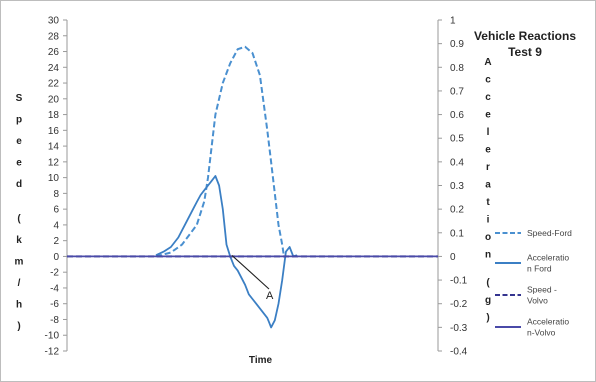 The width and height of the screenshot is (596, 382). What do you see at coordinates (270, 296) in the screenshot?
I see `annotation-label: A` at bounding box center [270, 296].